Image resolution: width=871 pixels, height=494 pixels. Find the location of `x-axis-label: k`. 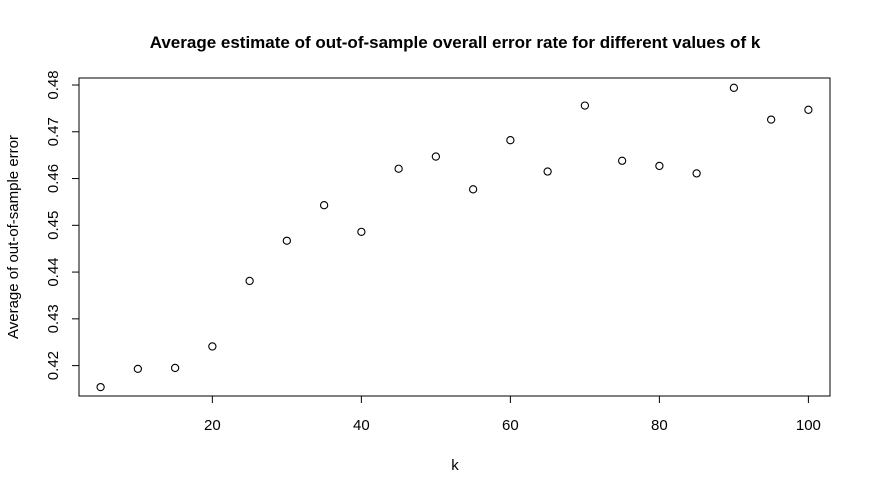

x-axis-label: k is located at coordinates (455, 465).